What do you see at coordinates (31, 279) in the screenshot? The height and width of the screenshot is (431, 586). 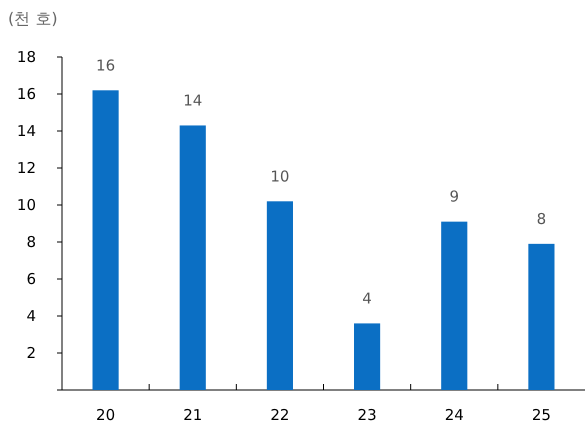 I see `y-tick-label: 6` at bounding box center [31, 279].